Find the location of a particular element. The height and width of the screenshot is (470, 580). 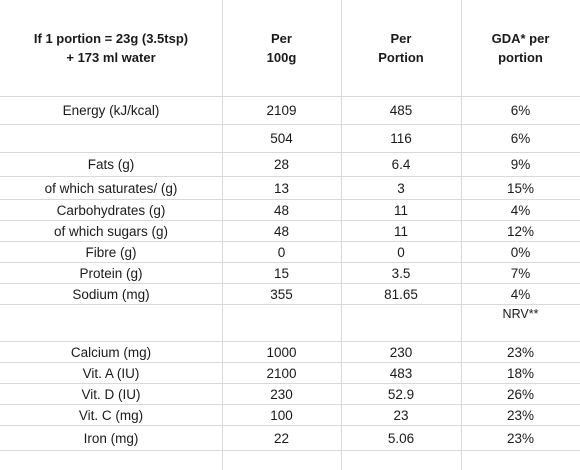

header-gda: GDA* per portion is located at coordinates (520, 48).